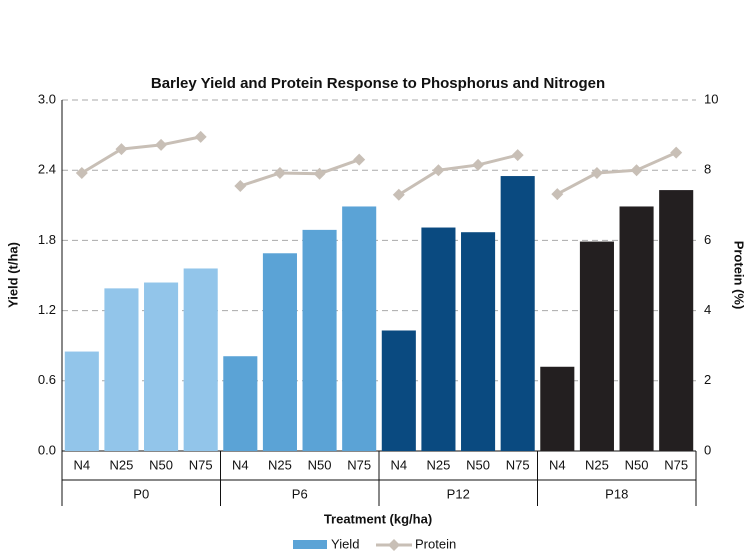 This screenshot has width=748, height=553. I want to click on legend-marker, so click(394, 545).